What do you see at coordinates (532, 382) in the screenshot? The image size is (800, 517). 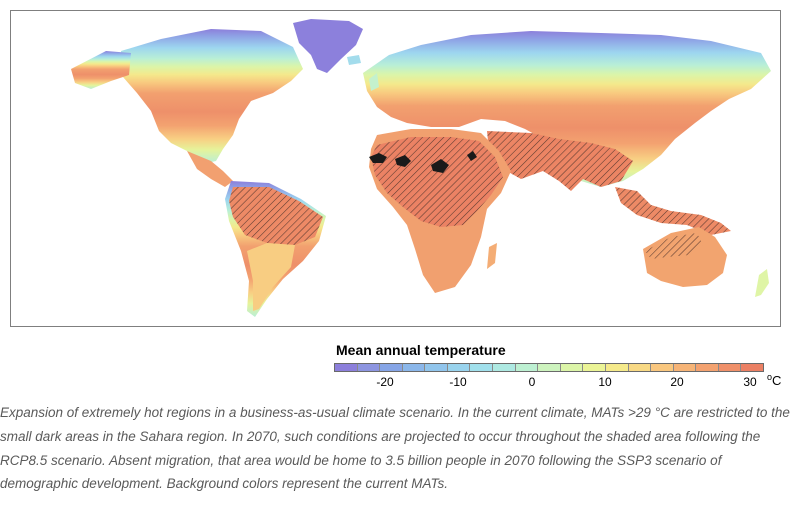 I see `legend-tick-label: 0` at bounding box center [532, 382].